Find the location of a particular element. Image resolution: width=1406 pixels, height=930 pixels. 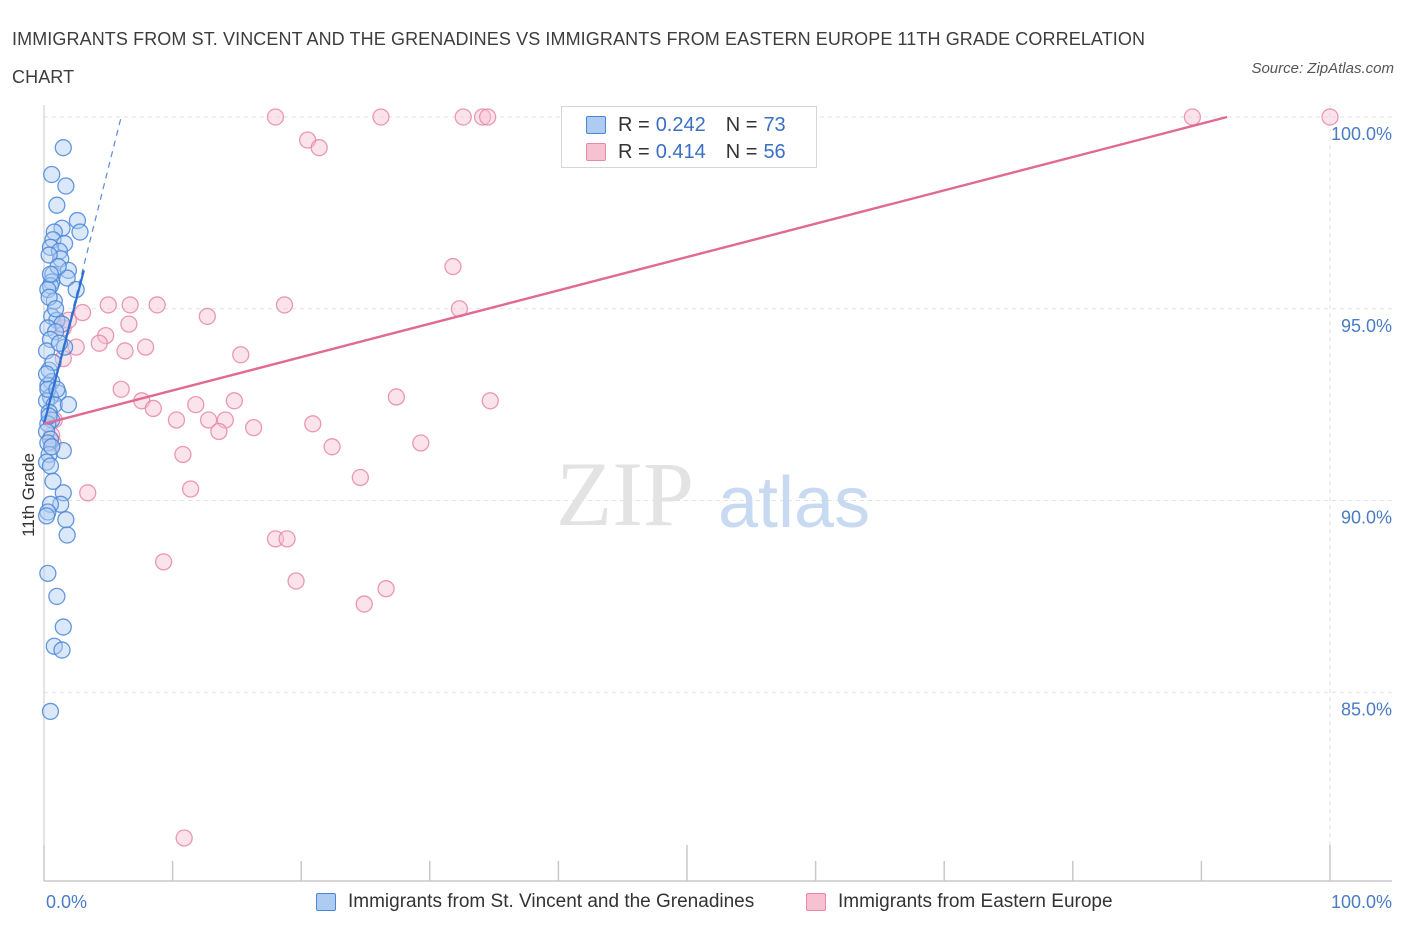

legend-swatch-pink is located at coordinates (596, 152).